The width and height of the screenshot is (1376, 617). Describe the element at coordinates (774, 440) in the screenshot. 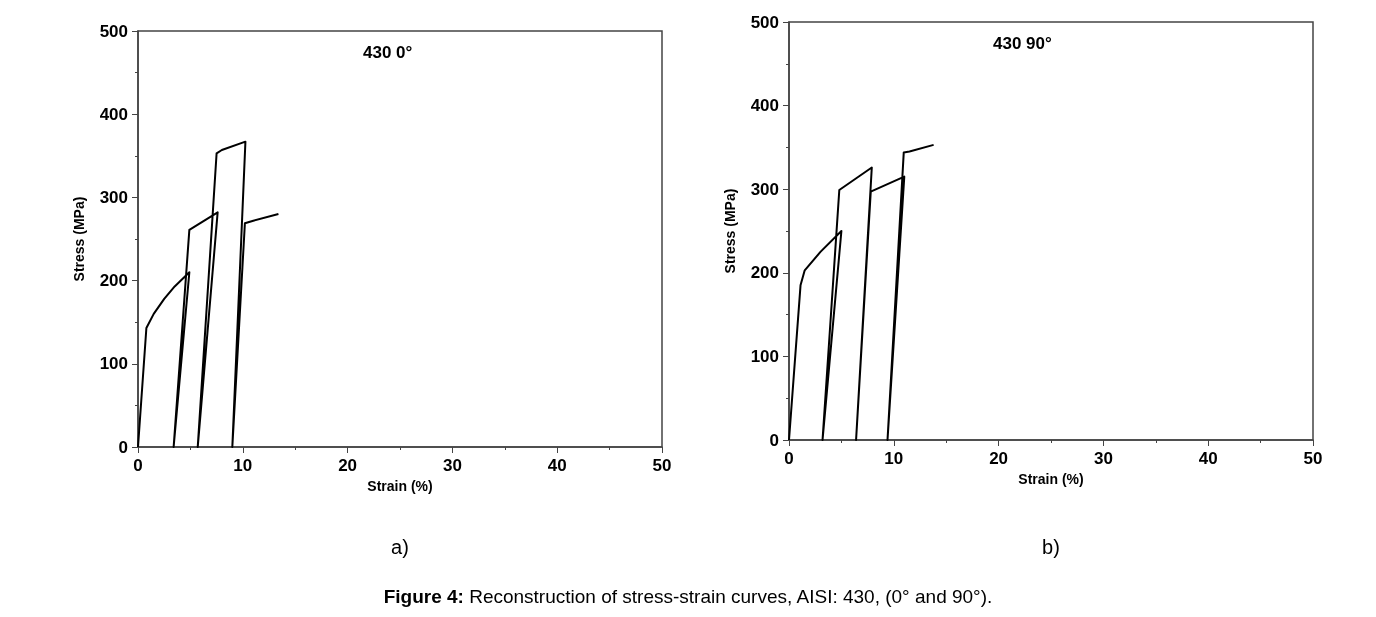

I see `y-tick-label: 0` at that location.